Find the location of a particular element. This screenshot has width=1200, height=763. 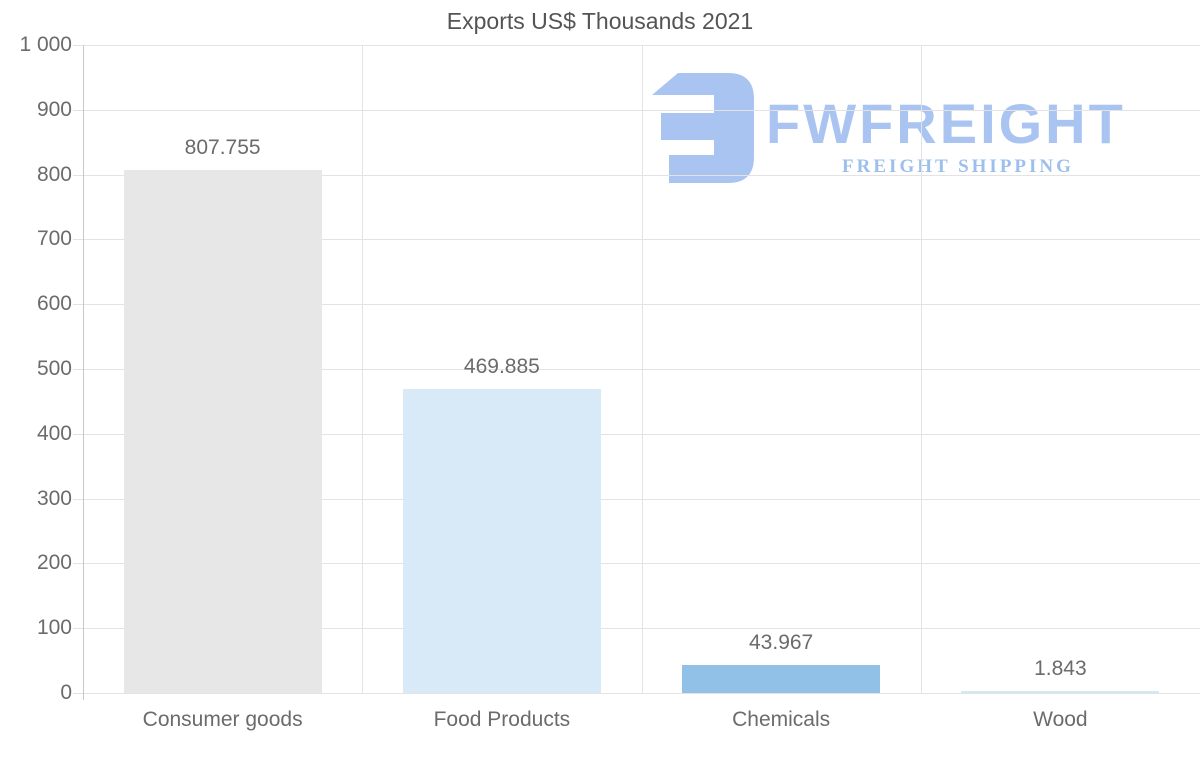

value-label-food-products: 469.885 is located at coordinates (501, 366).